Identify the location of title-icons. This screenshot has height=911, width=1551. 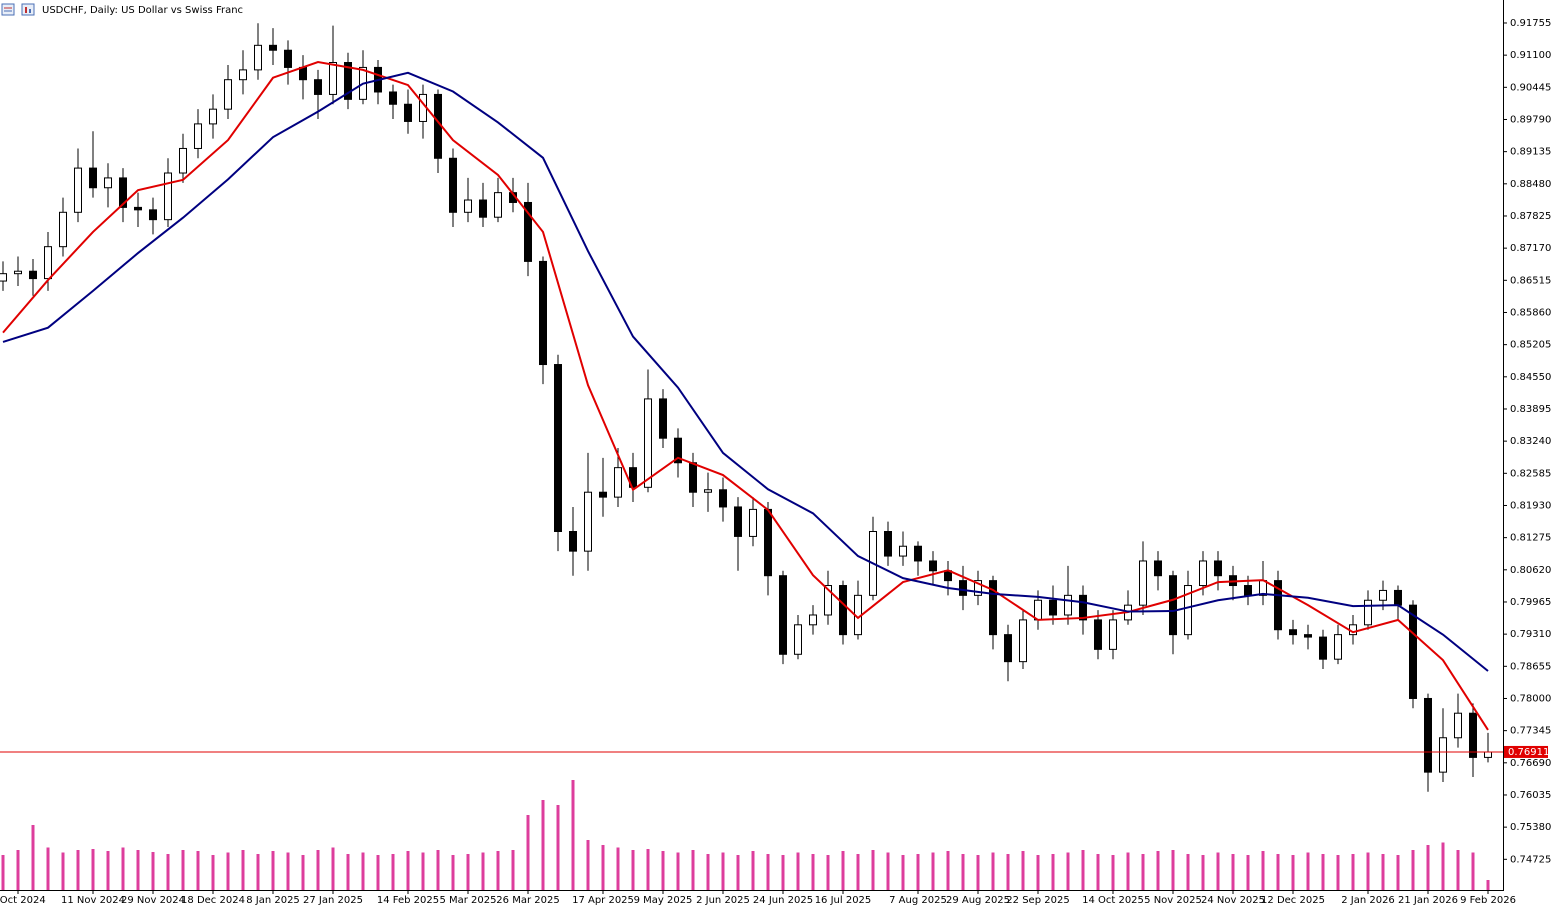
(18, 9).